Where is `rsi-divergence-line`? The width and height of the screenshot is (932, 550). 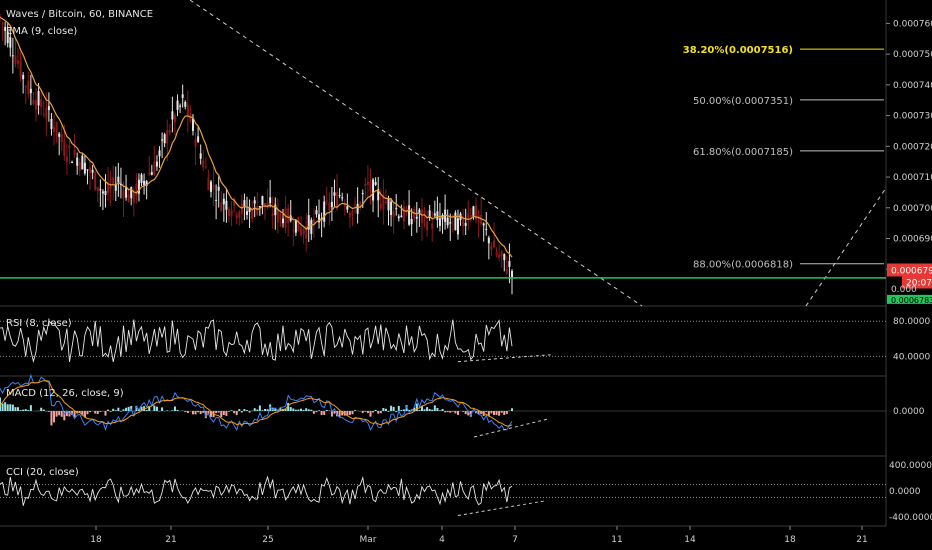 rsi-divergence-line is located at coordinates (505, 358).